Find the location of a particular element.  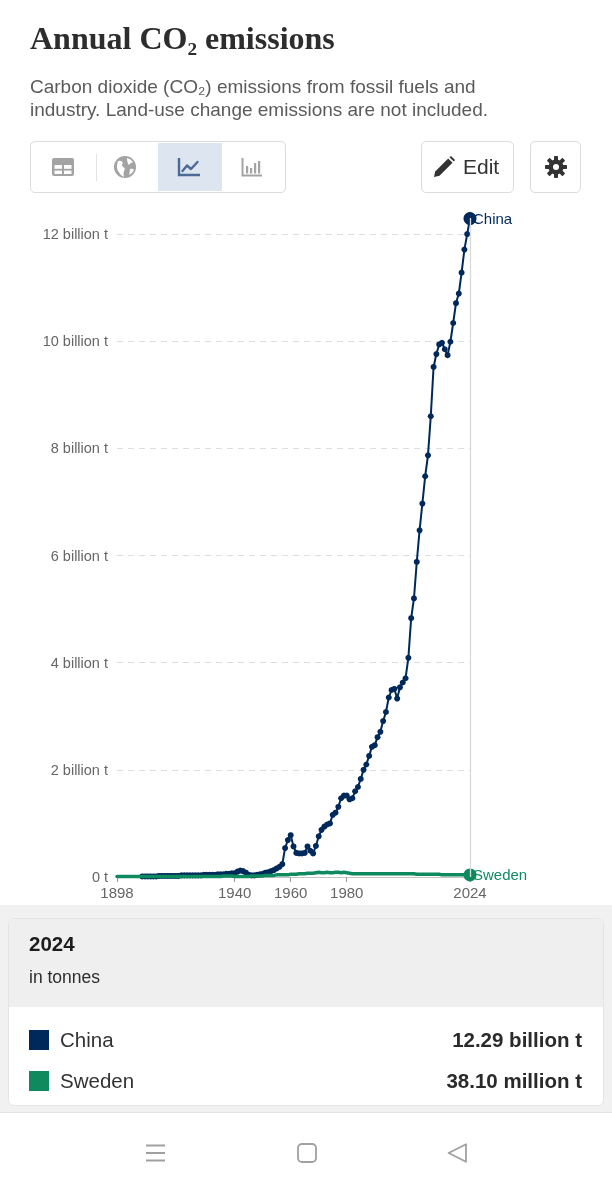

y-tick-label: 12 billion t is located at coordinates (75, 234).